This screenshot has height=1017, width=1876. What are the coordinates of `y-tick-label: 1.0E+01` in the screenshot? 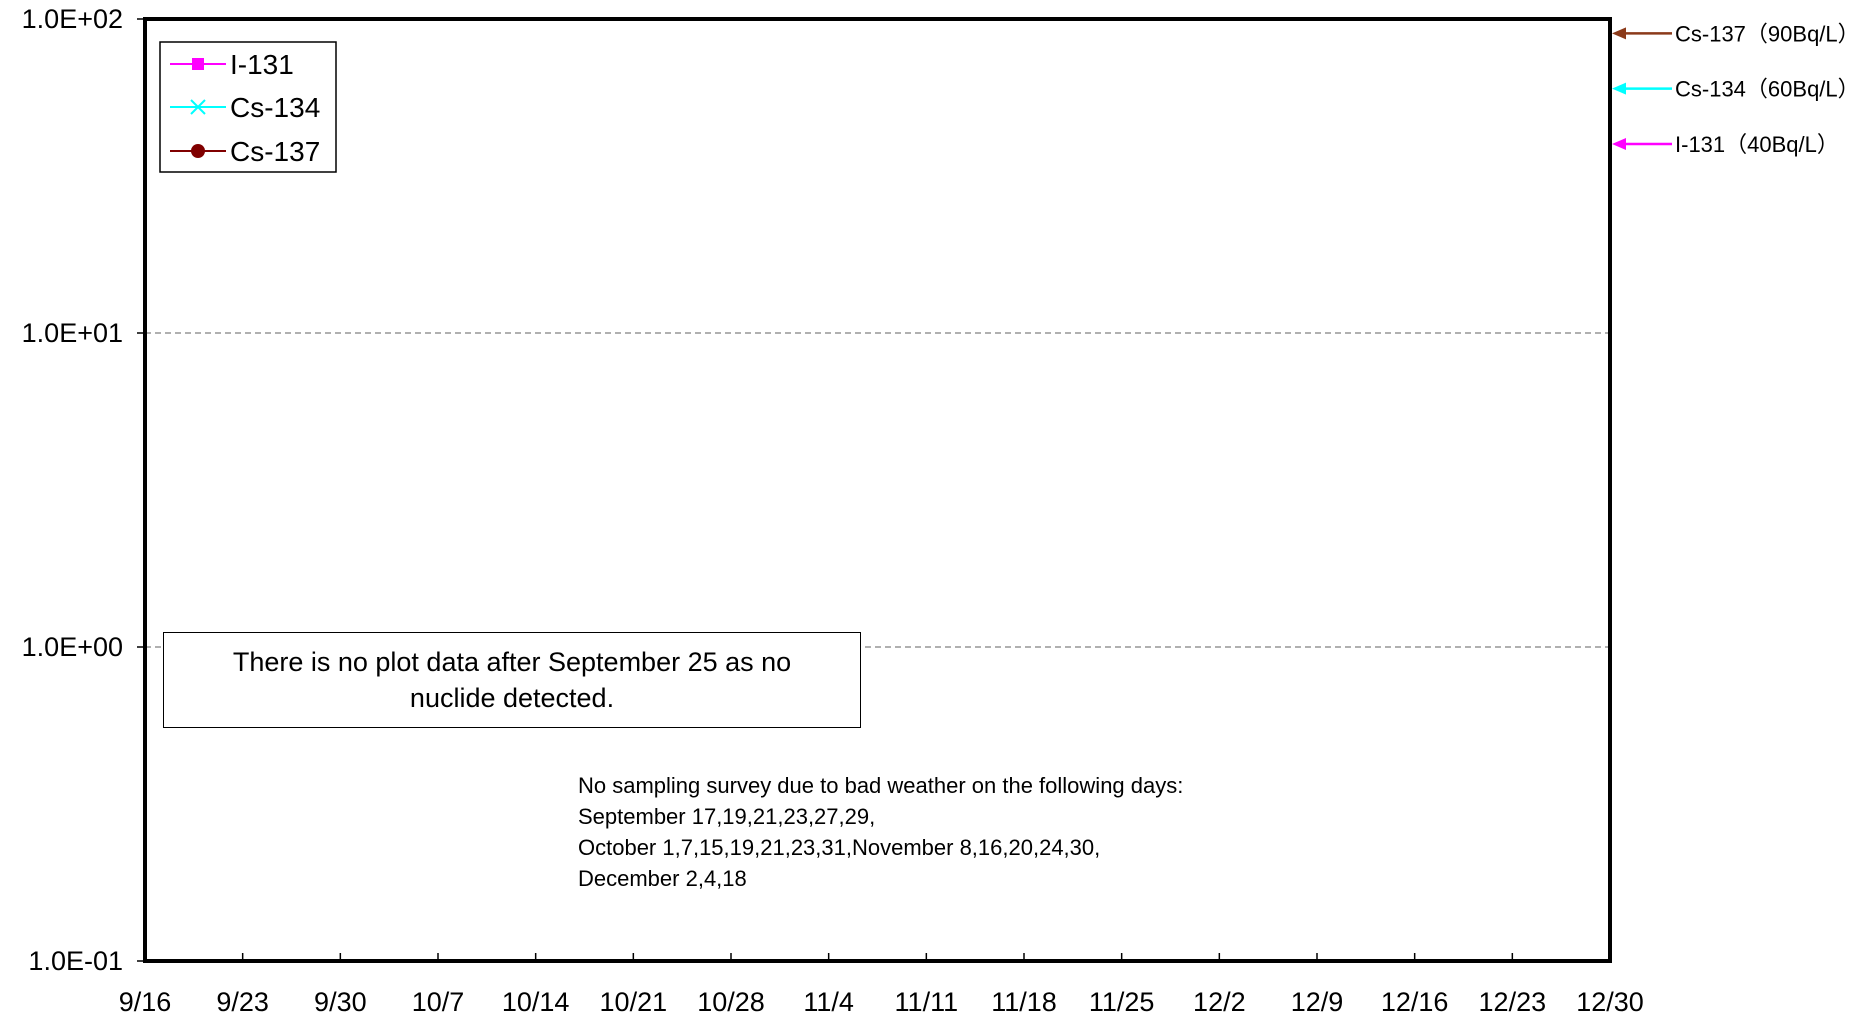 It's located at (72, 333).